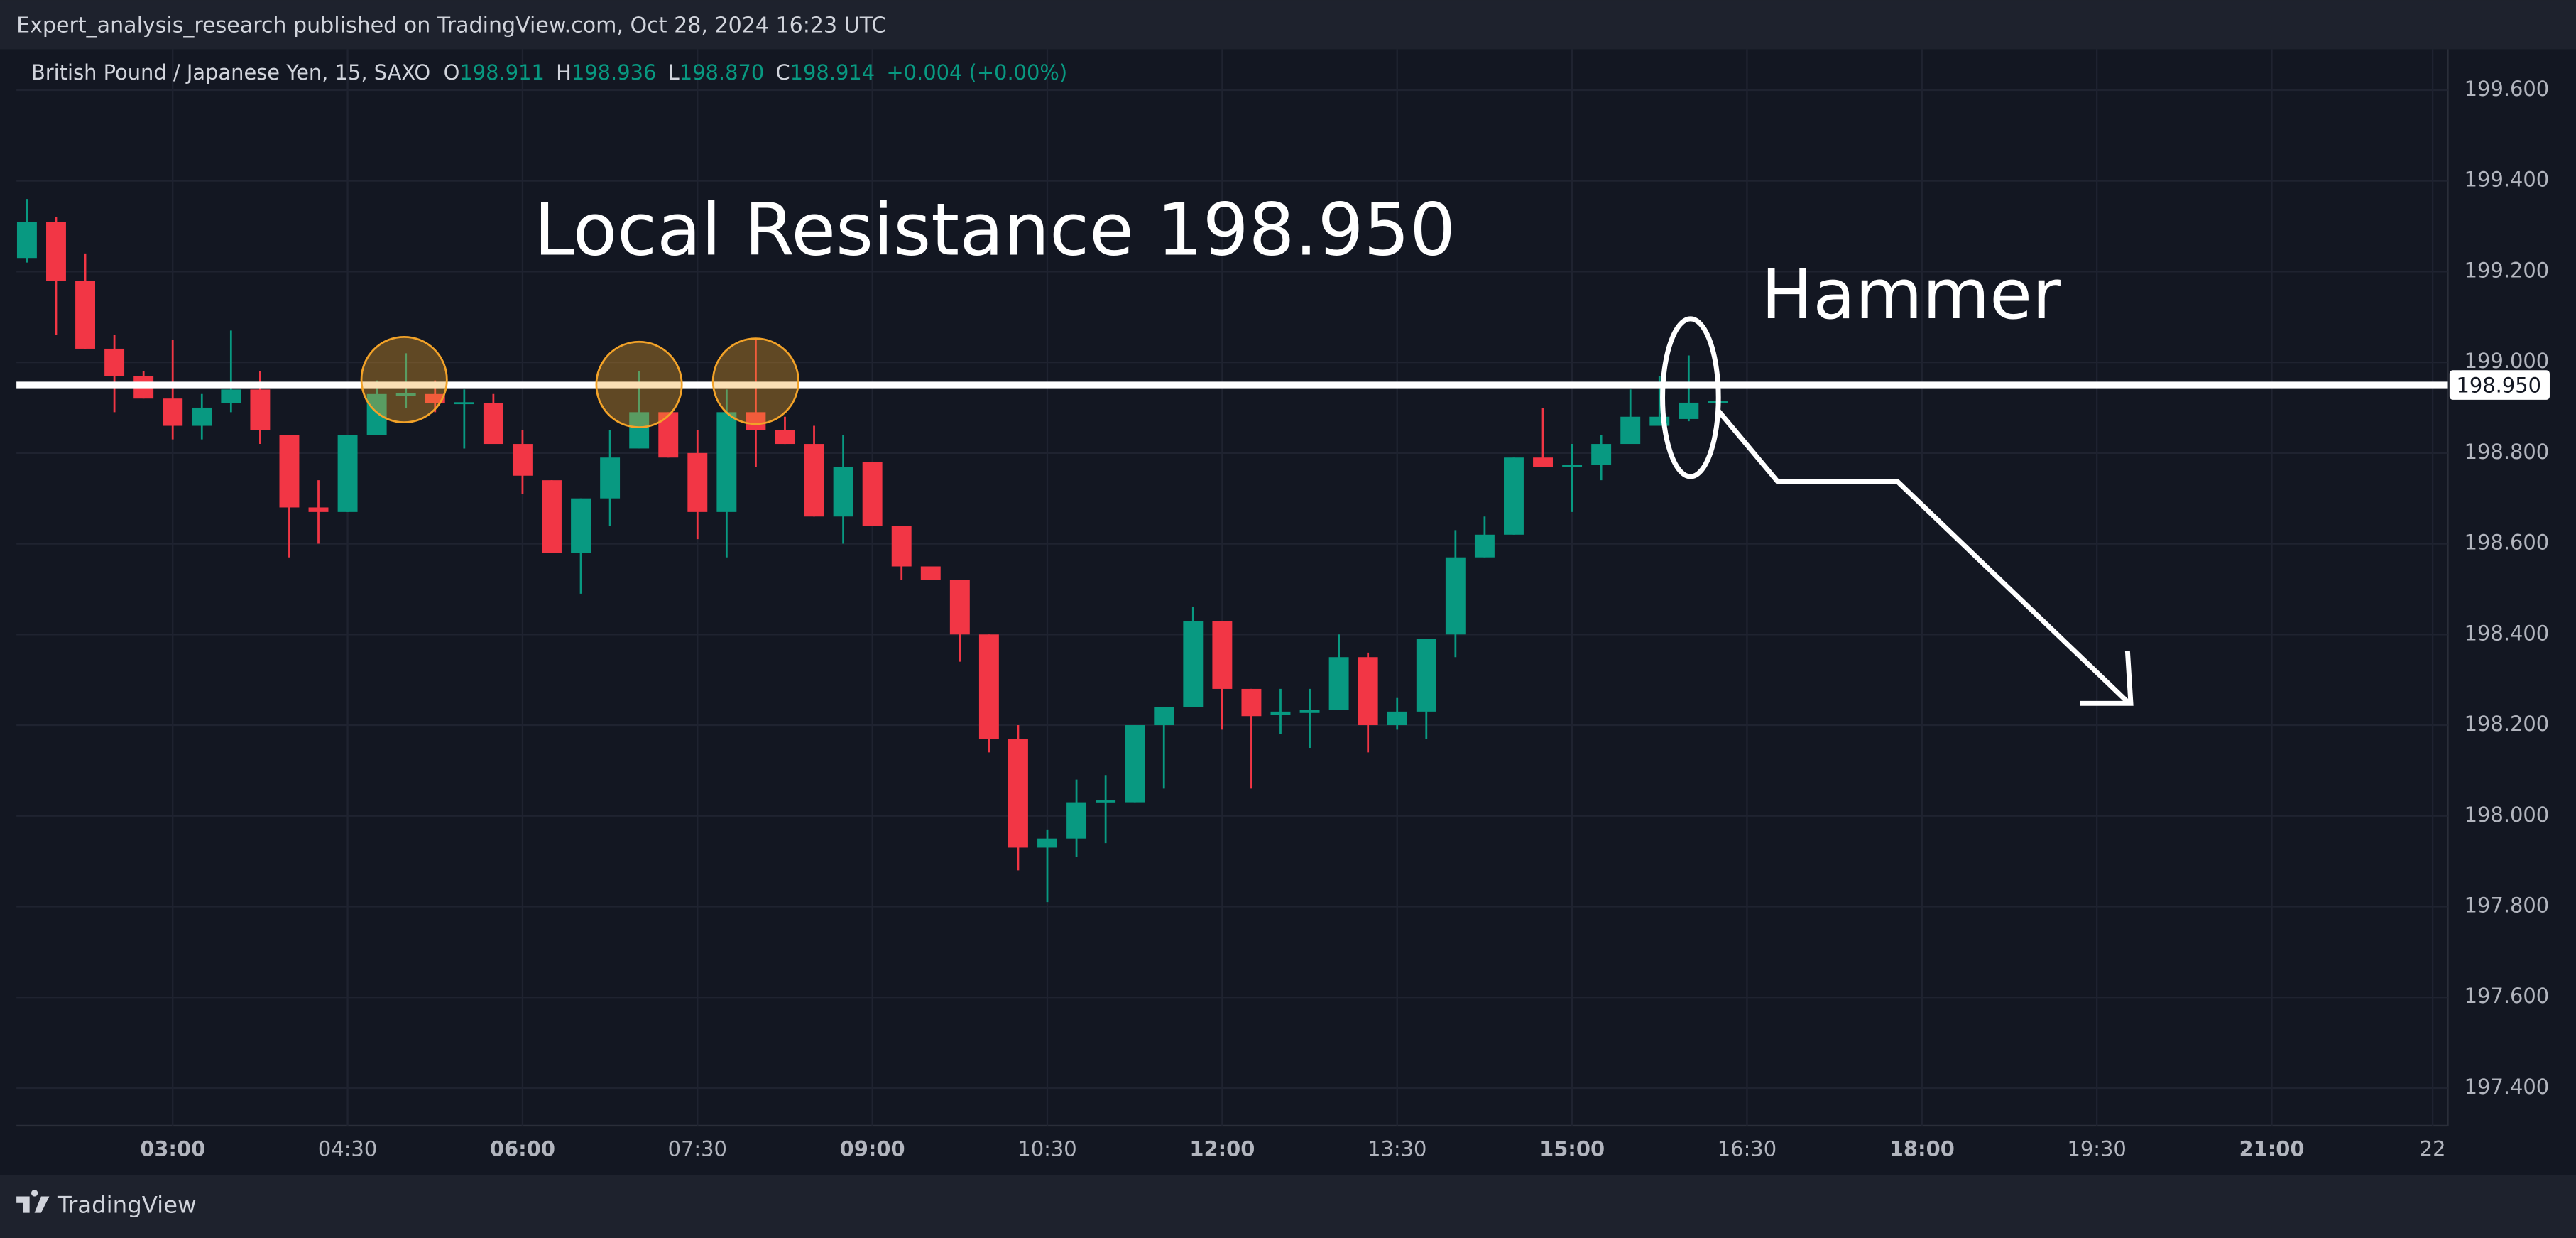 The image size is (2576, 1238). What do you see at coordinates (2507, 361) in the screenshot?
I see `y-tick-label: 199.000` at bounding box center [2507, 361].